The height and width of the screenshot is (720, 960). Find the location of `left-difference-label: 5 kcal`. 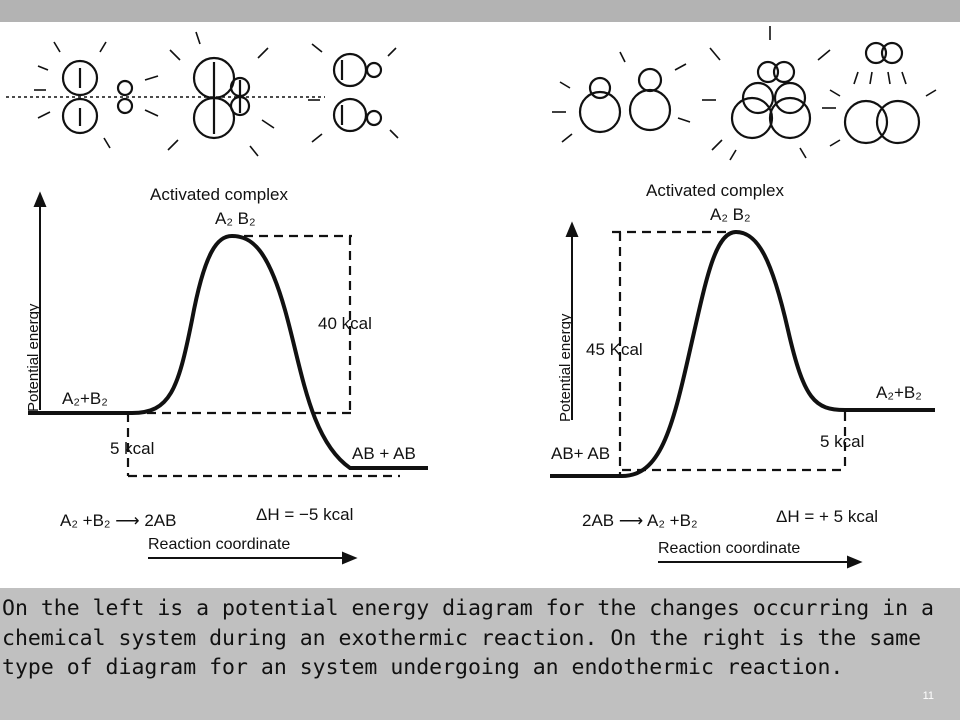

left-difference-label: 5 kcal is located at coordinates (132, 448).